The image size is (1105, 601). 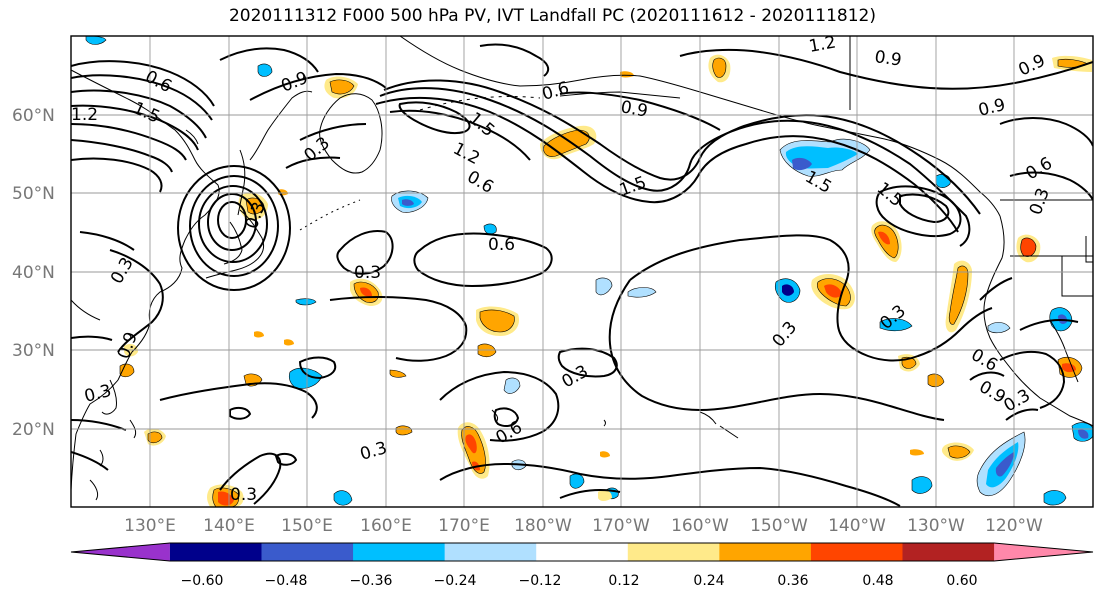 I want to click on colorbar-tick-label: 0.60, so click(x=961, y=581).